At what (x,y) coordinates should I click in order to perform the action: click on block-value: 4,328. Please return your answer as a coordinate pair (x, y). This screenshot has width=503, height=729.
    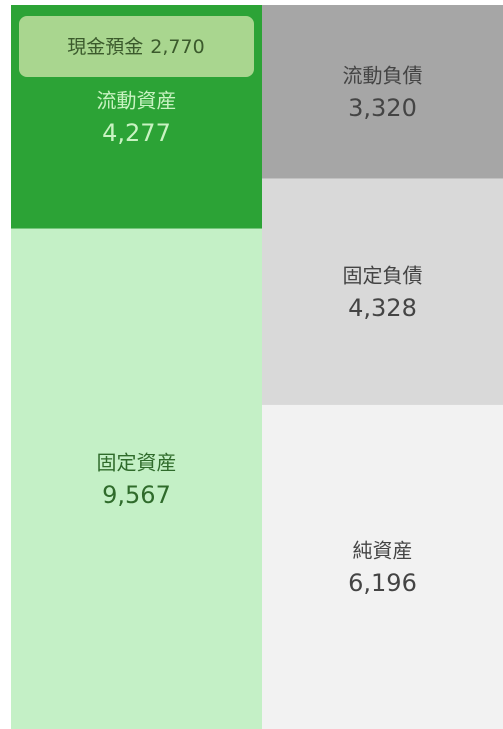
    Looking at the image, I should click on (382, 308).